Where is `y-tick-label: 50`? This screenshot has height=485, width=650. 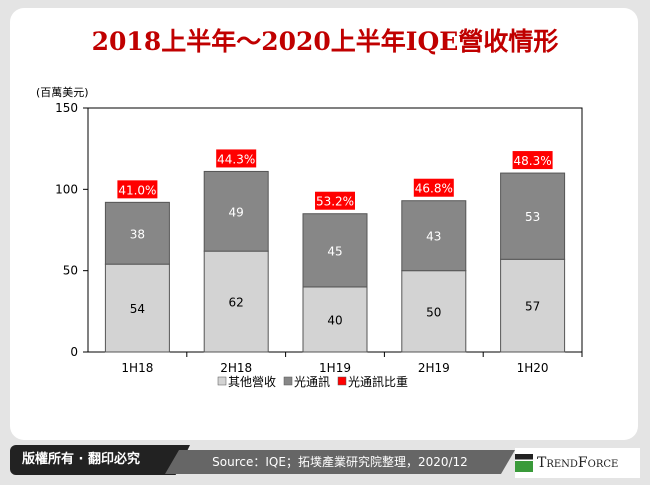
y-tick-label: 50 is located at coordinates (70, 271).